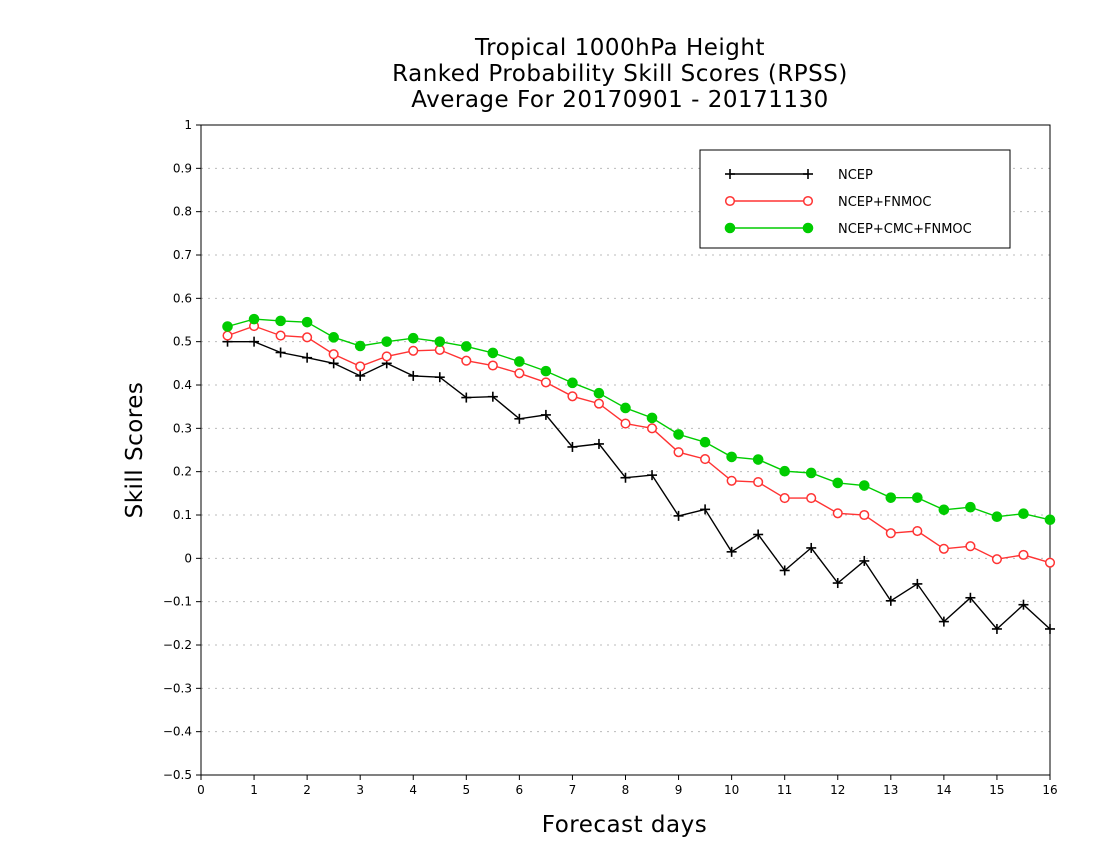  Describe the element at coordinates (182, 298) in the screenshot. I see `y-tick-label: 0.6` at that location.